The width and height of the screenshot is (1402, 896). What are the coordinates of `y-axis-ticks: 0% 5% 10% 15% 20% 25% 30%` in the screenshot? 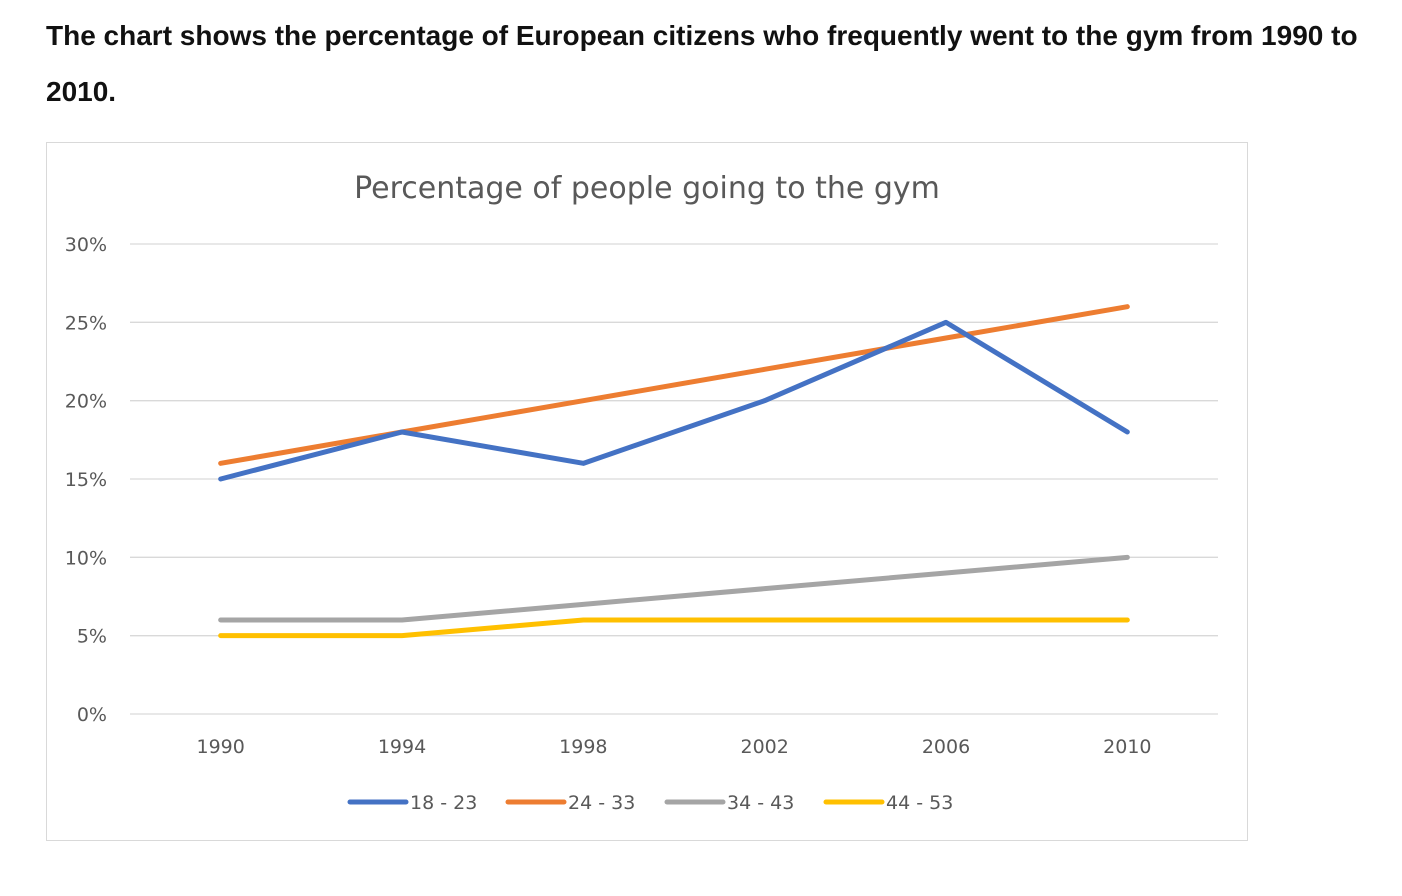 It's located at (86, 480).